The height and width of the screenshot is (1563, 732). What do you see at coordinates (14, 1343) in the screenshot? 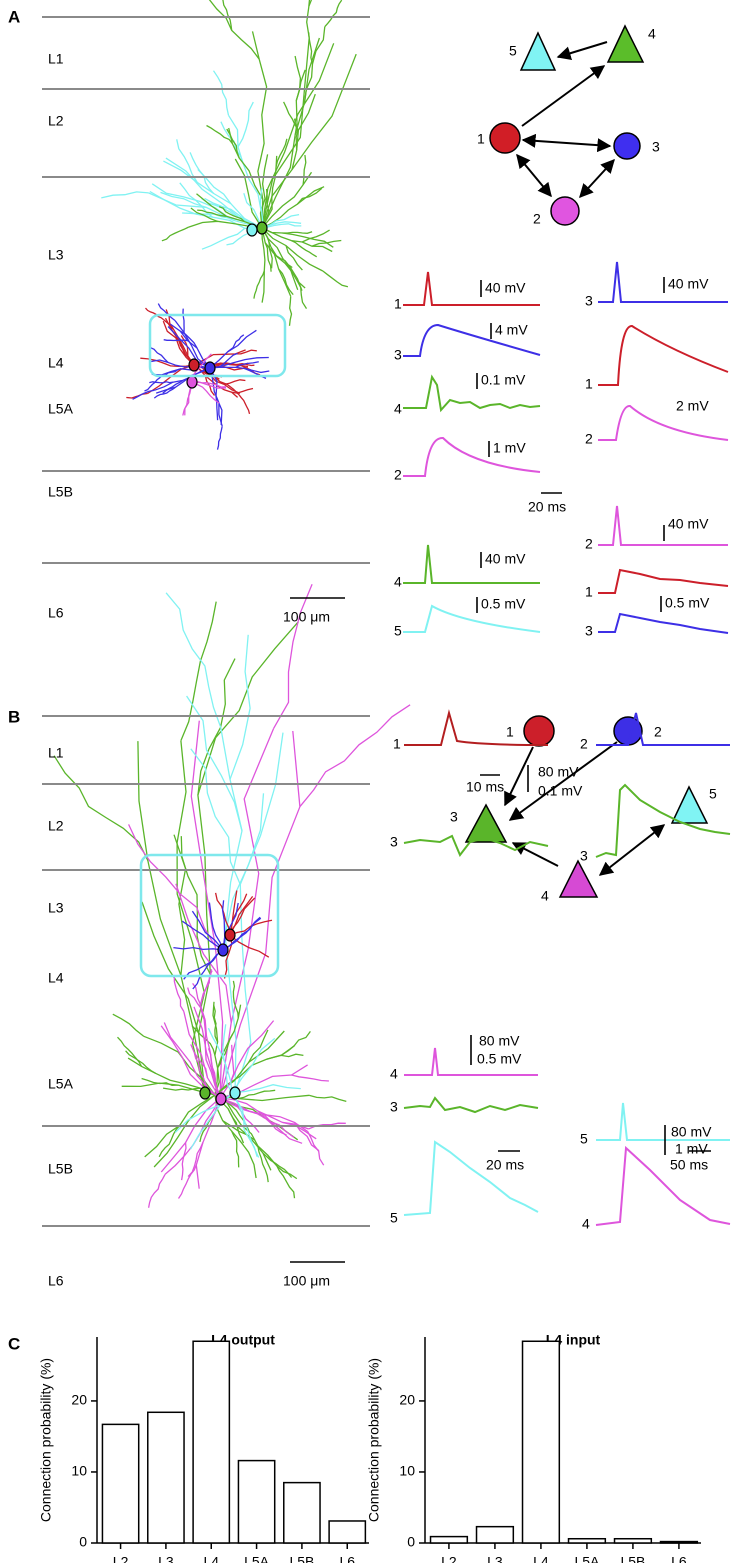
I see `panel-letter: C` at bounding box center [14, 1343].